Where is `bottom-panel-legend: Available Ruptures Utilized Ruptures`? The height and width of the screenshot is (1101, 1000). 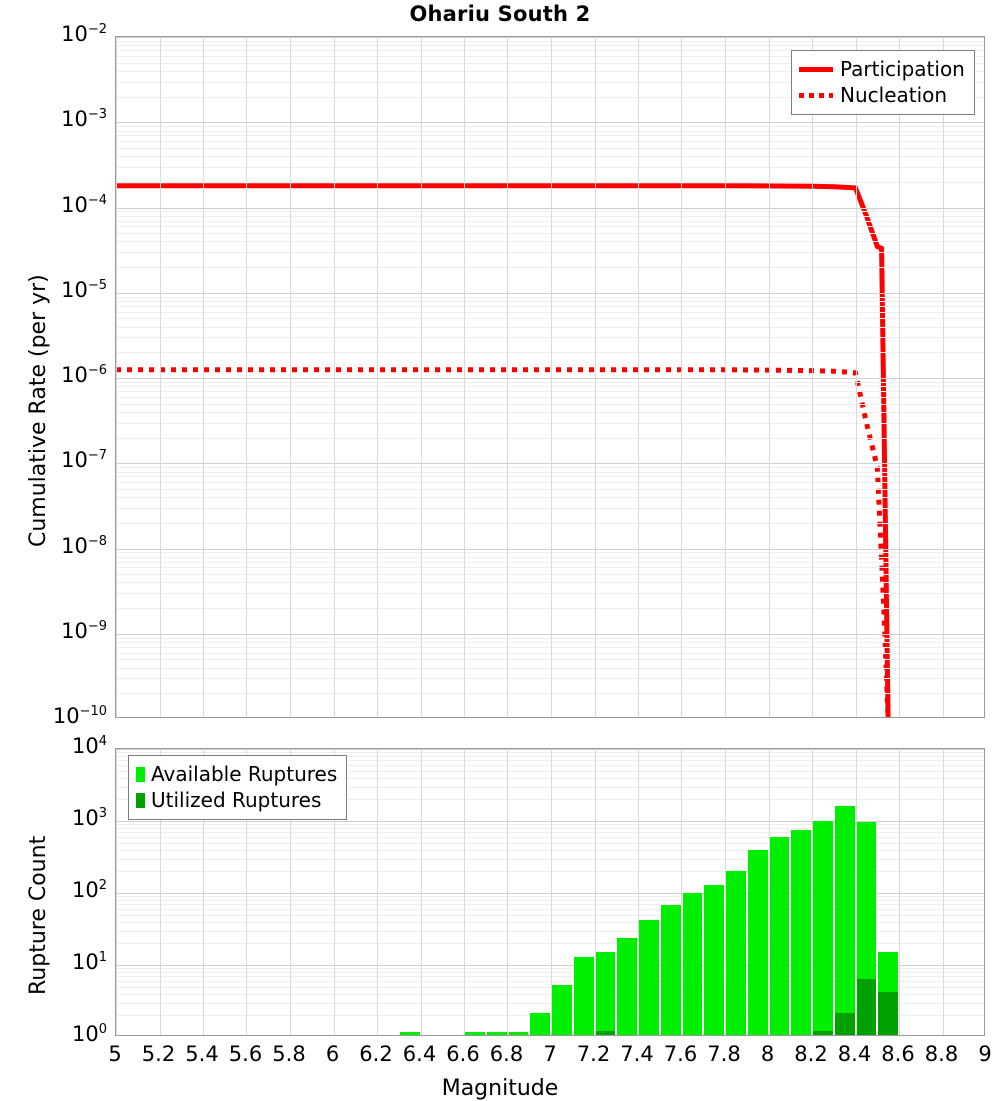
bottom-panel-legend: Available Ruptures Utilized Ruptures is located at coordinates (238, 787).